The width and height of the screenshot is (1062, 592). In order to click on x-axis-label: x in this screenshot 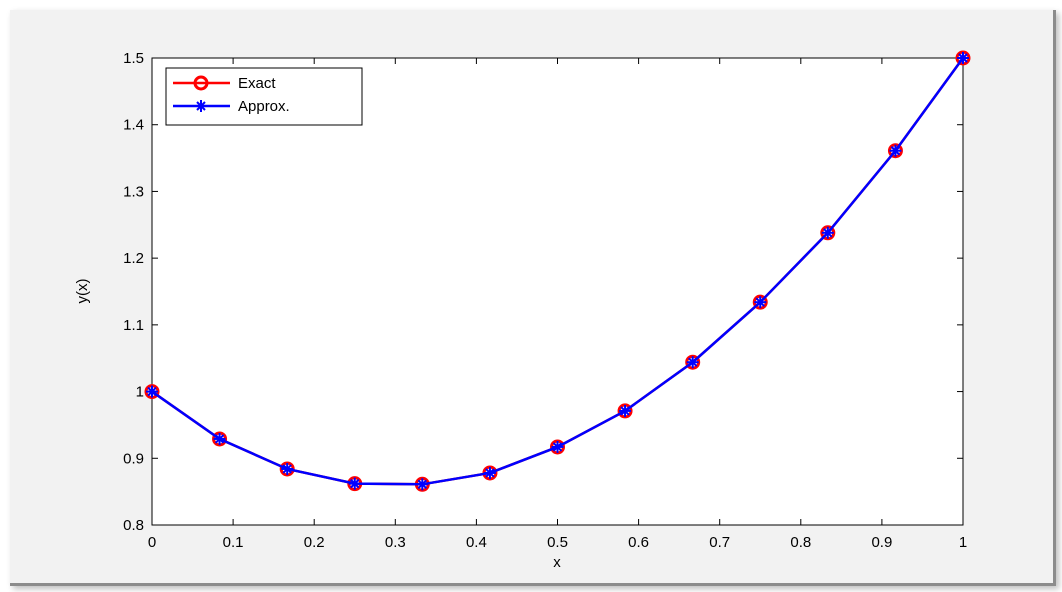, I will do `click(557, 562)`.